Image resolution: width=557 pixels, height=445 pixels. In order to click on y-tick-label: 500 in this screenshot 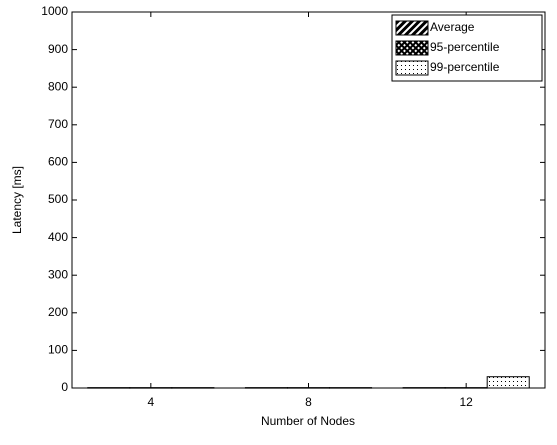, I will do `click(58, 199)`.